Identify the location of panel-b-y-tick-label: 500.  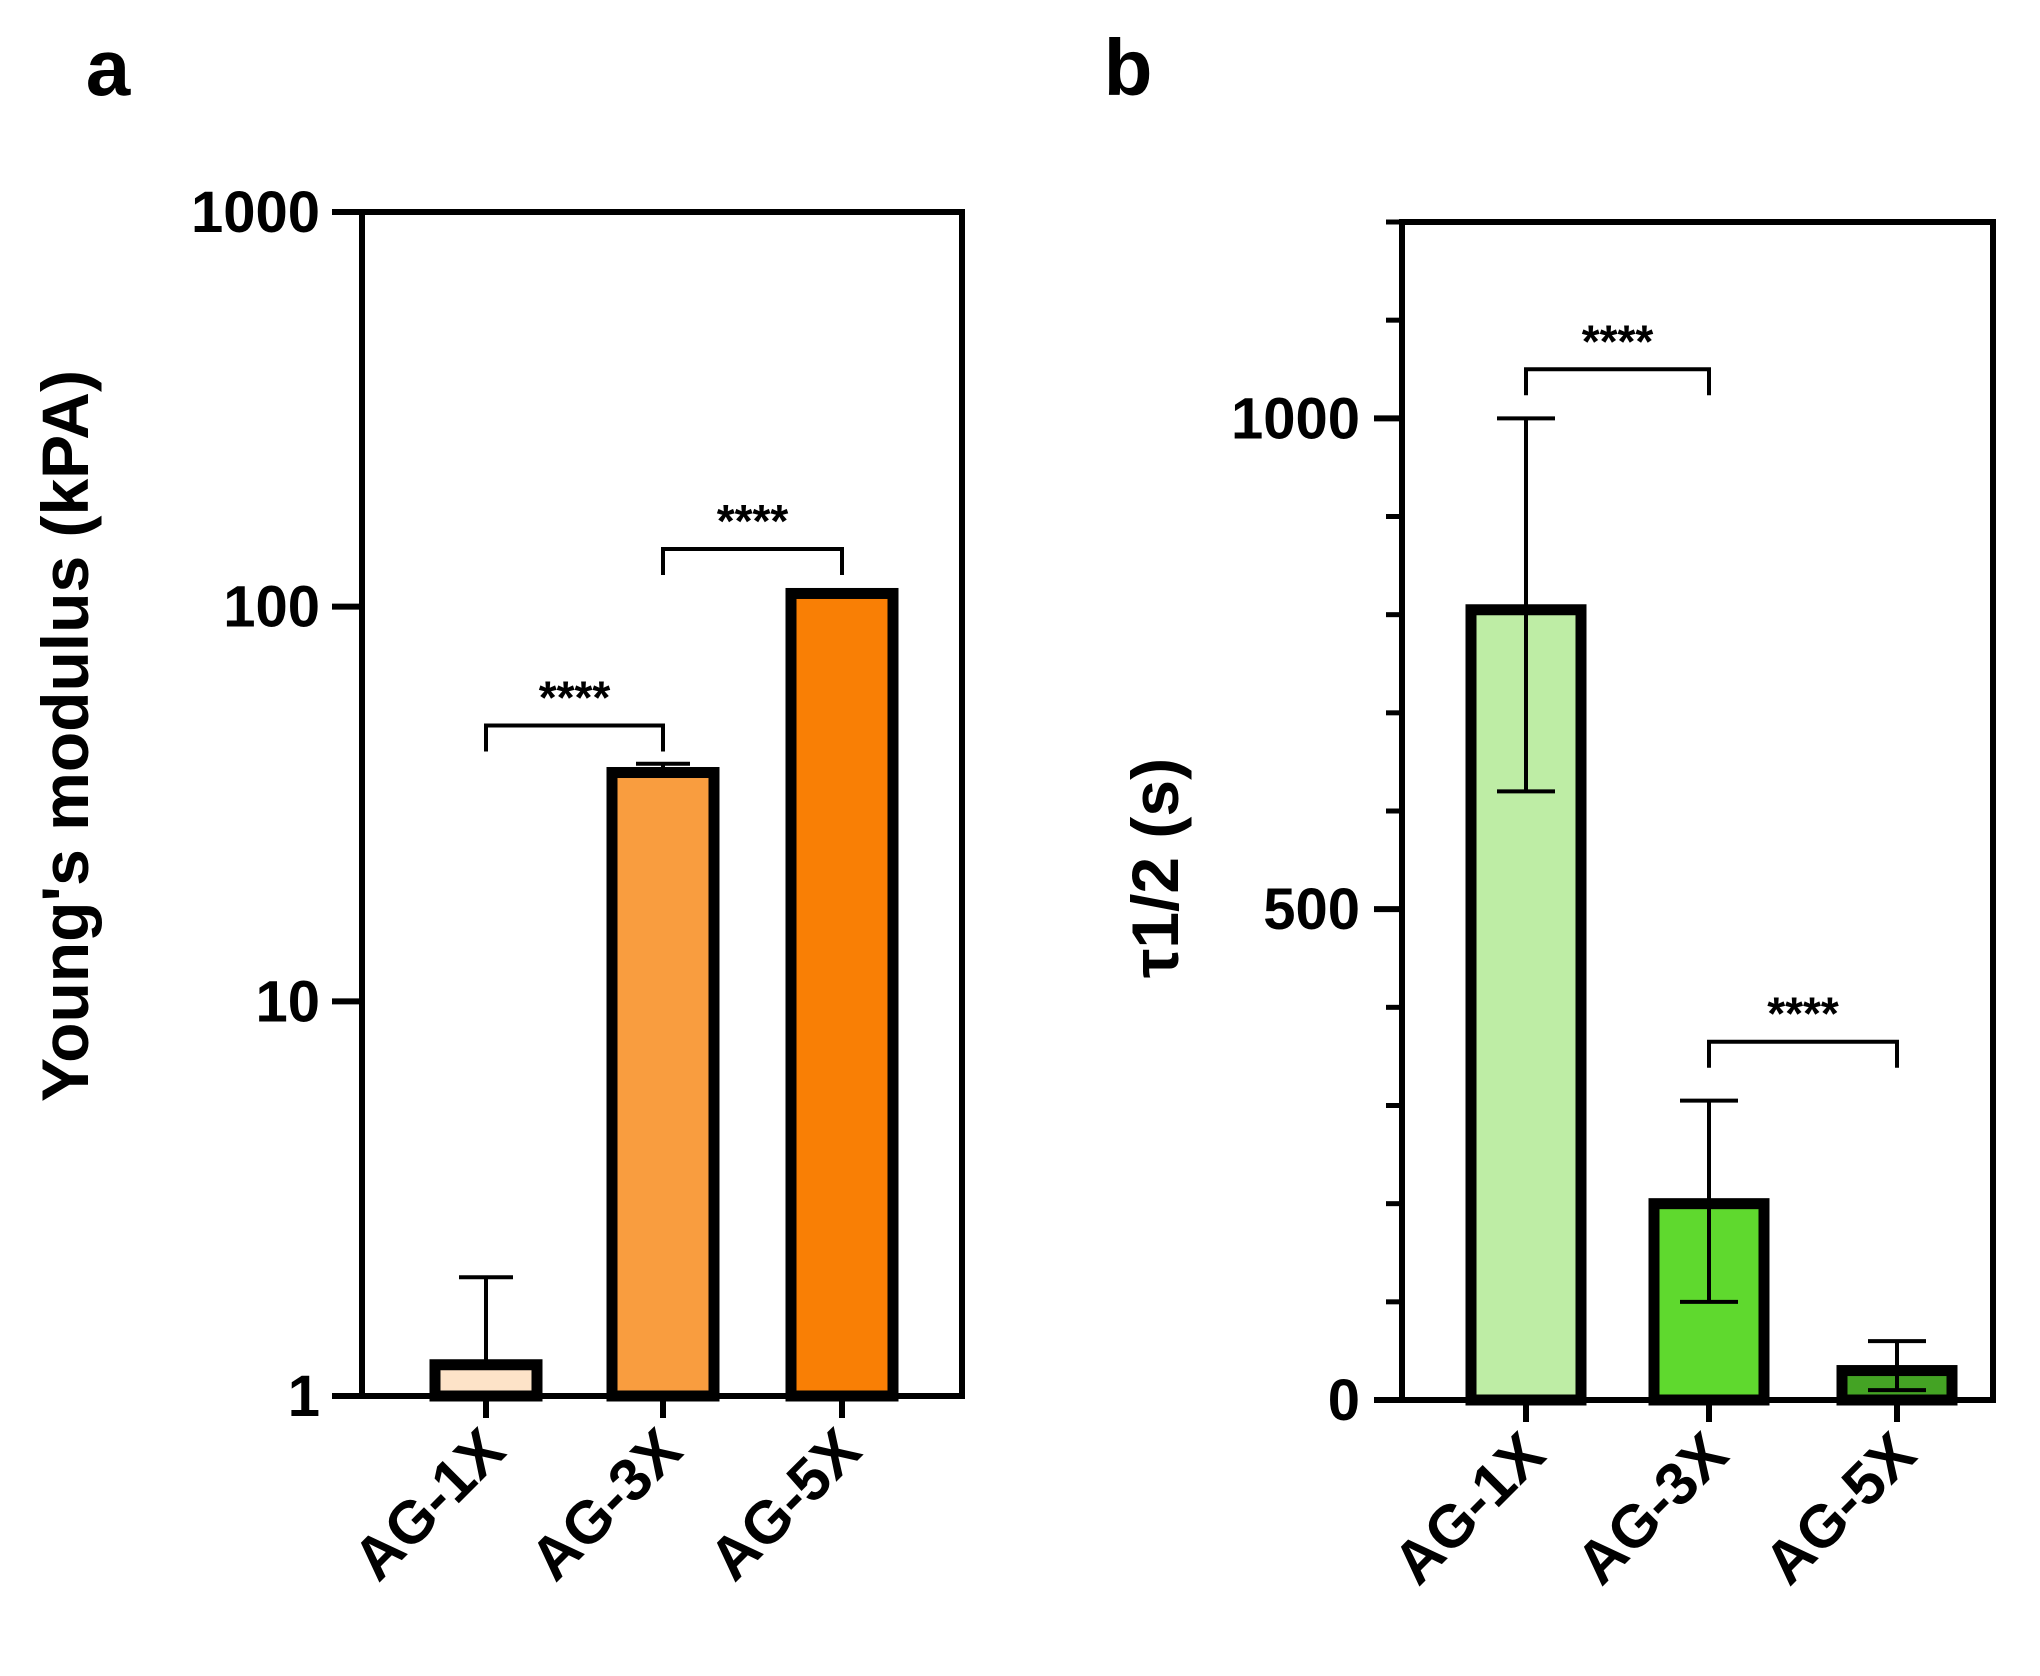
(1311, 909).